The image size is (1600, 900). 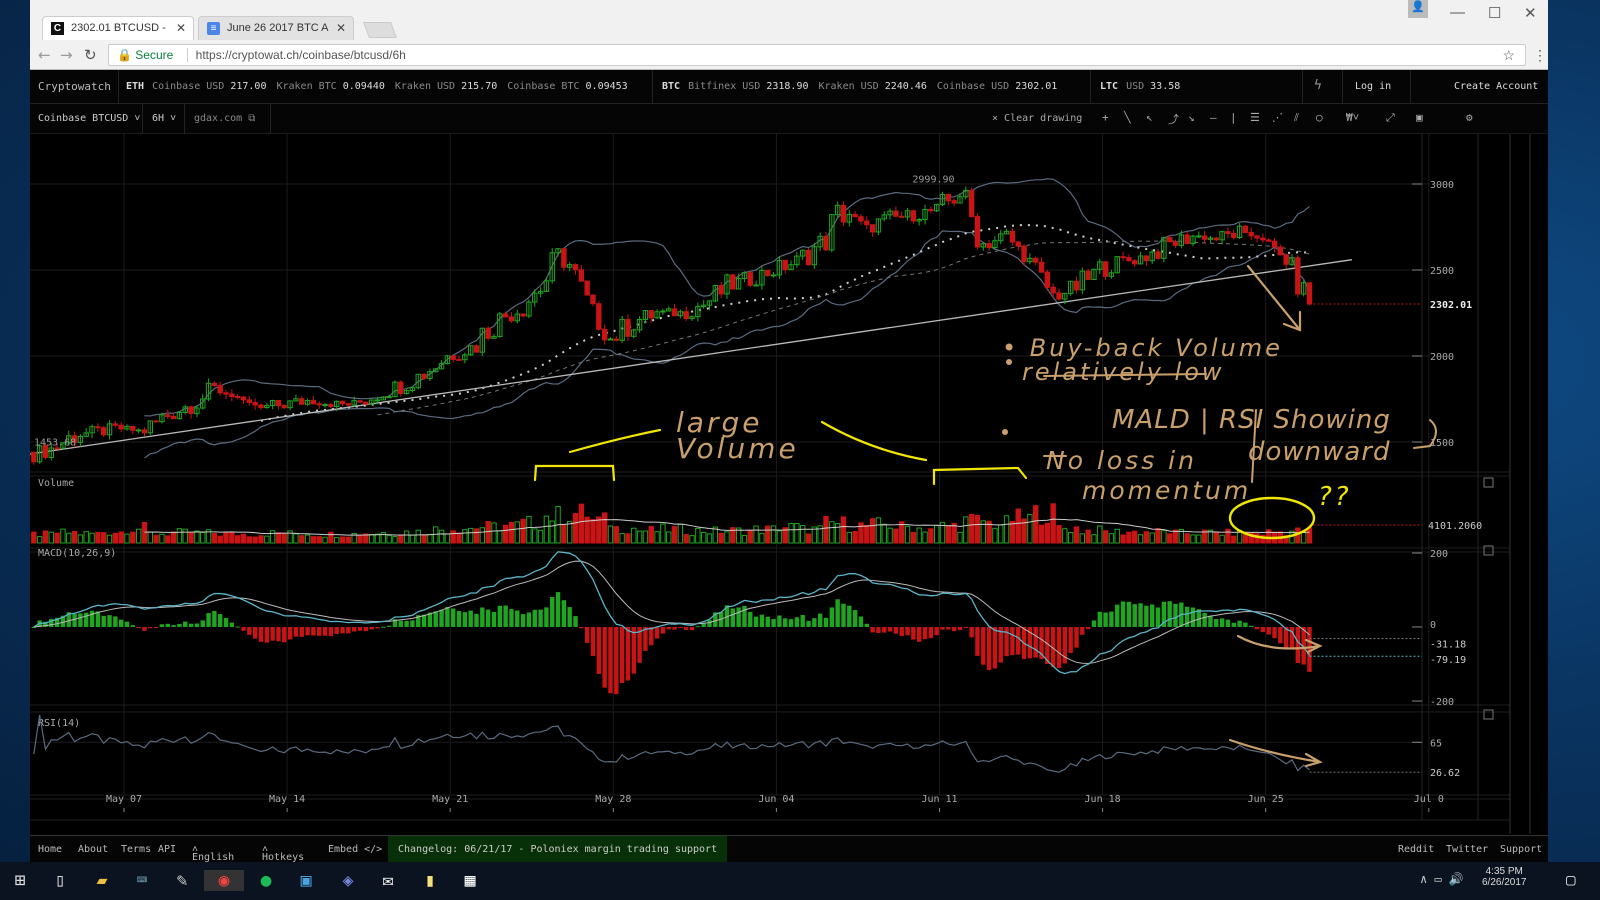 What do you see at coordinates (380, 30) in the screenshot?
I see `new-tab-button` at bounding box center [380, 30].